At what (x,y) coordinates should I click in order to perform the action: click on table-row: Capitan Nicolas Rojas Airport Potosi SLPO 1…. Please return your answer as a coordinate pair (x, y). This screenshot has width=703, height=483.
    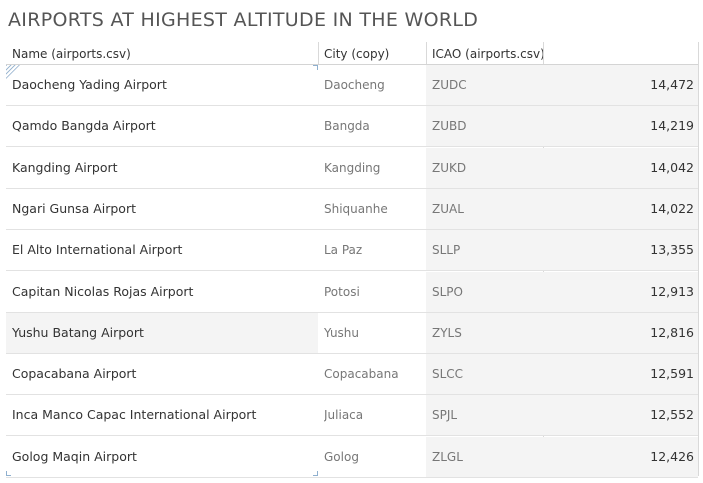
    Looking at the image, I should click on (352, 292).